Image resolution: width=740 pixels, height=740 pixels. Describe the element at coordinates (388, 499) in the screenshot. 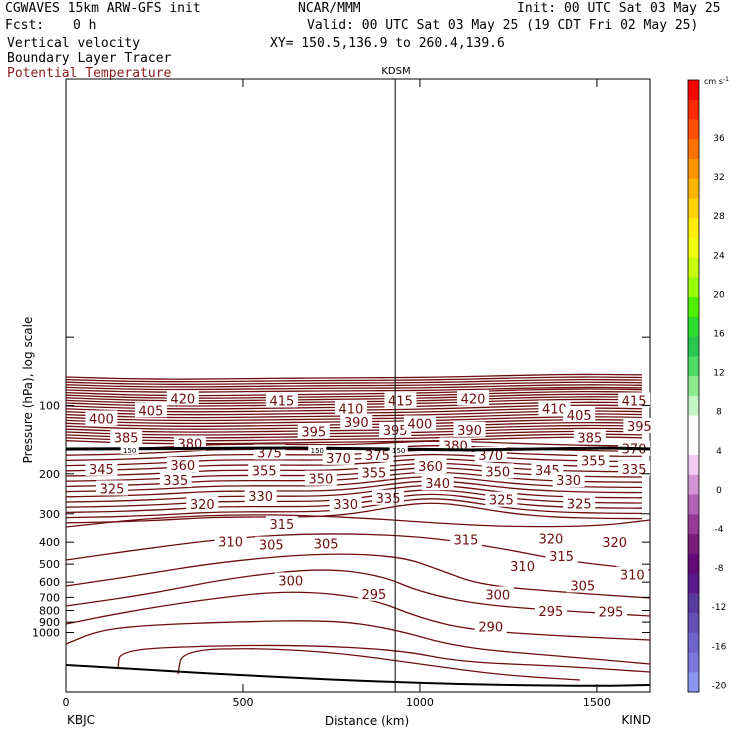

I see `theta-label: 335` at that location.